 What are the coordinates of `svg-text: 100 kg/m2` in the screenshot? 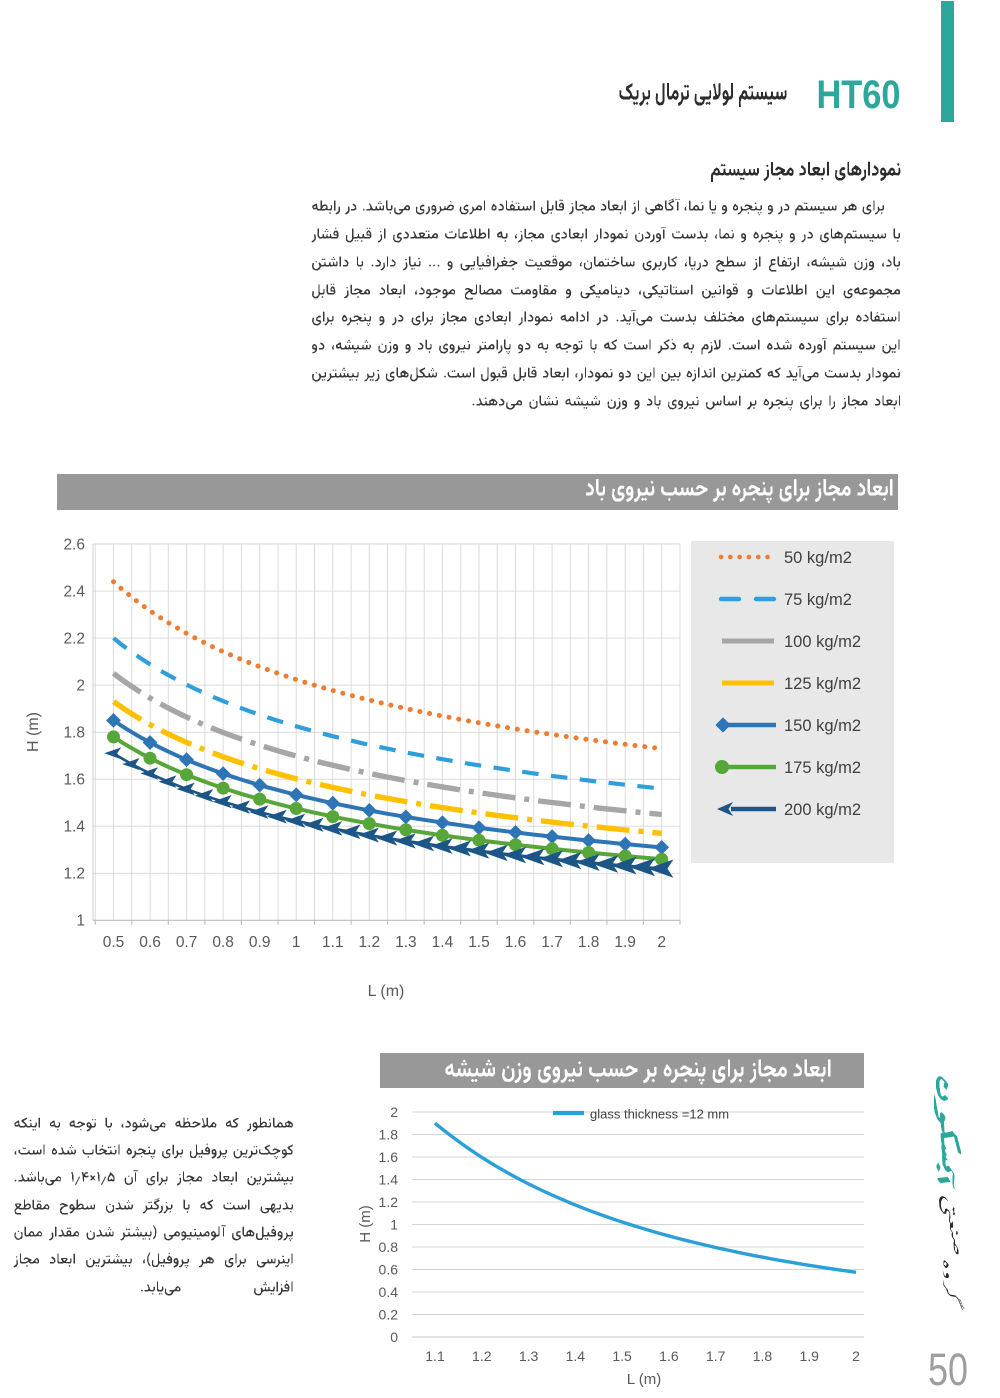 It's located at (822, 642).